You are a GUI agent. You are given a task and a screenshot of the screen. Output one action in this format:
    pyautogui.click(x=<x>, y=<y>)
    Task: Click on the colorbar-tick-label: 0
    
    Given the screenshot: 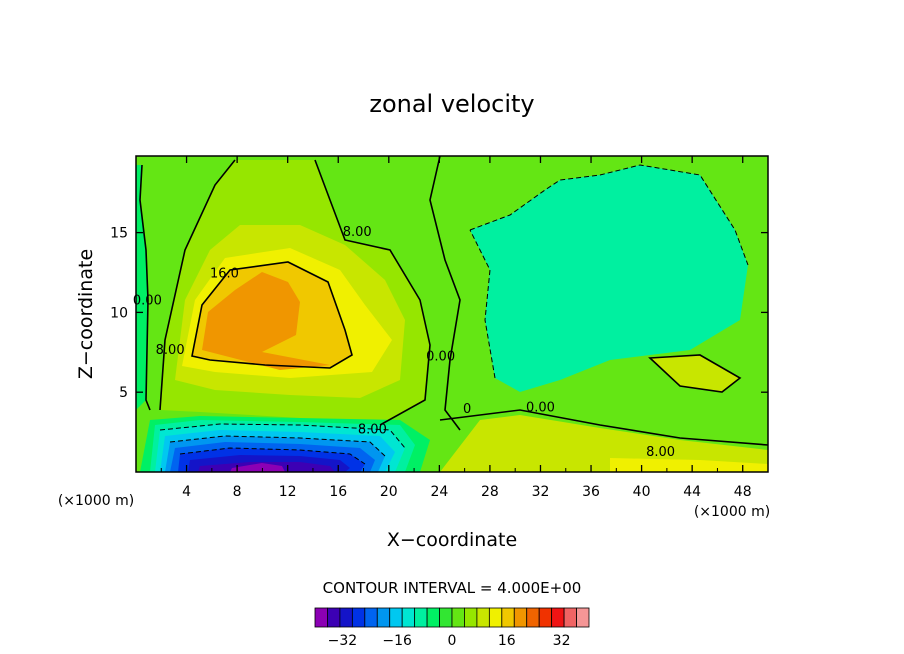 What is the action you would take?
    pyautogui.click(x=452, y=641)
    